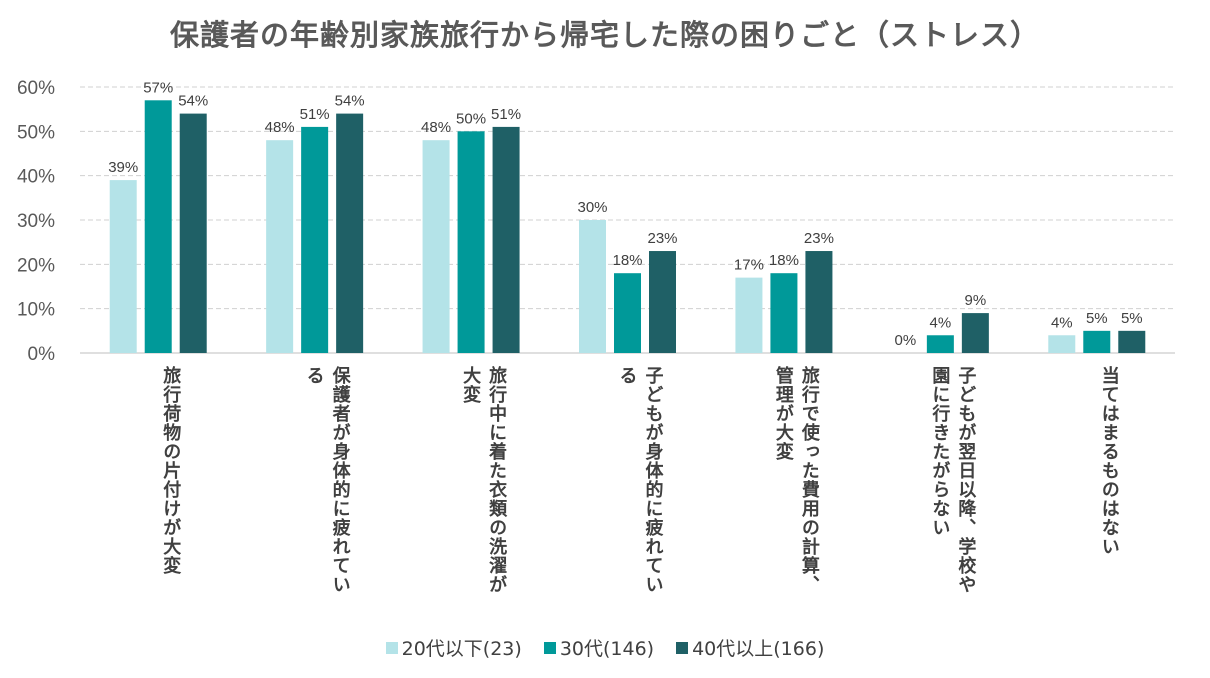  I want to click on data-label: 30%, so click(592, 207).